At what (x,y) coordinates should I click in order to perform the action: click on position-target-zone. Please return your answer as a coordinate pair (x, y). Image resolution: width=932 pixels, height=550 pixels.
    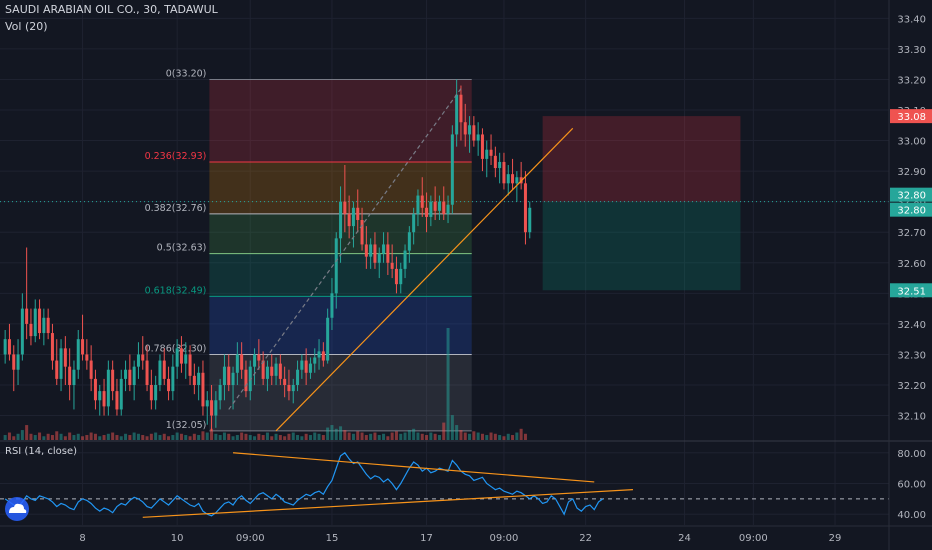
    Looking at the image, I should click on (641, 246).